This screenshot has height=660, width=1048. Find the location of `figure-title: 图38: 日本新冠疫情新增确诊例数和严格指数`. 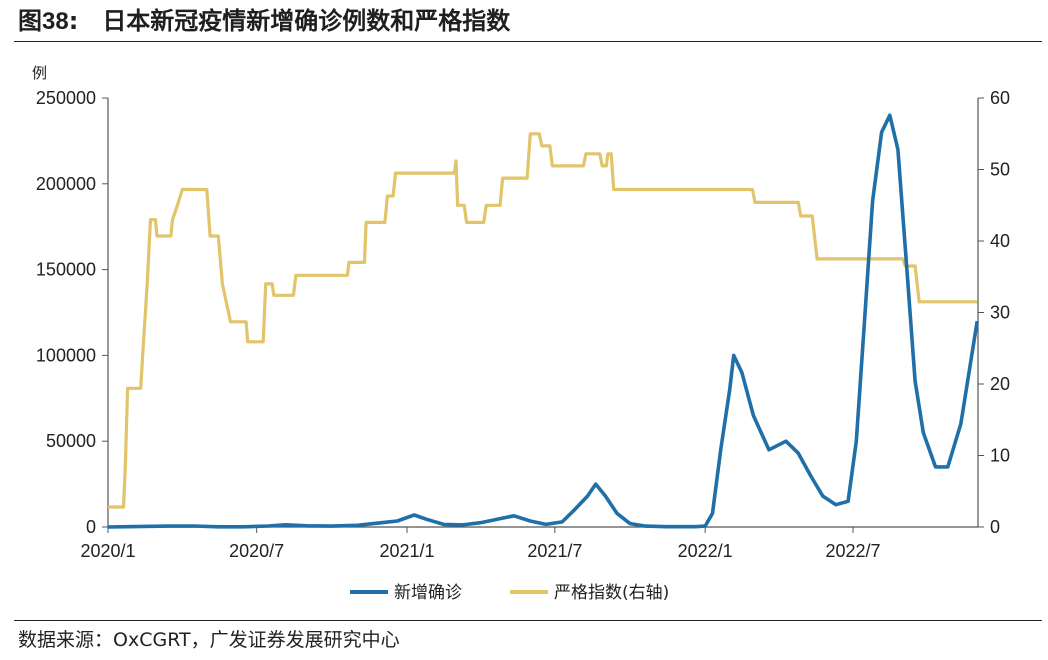

figure-title: 图38: 日本新冠疫情新增确诊例数和严格指数 is located at coordinates (264, 21).